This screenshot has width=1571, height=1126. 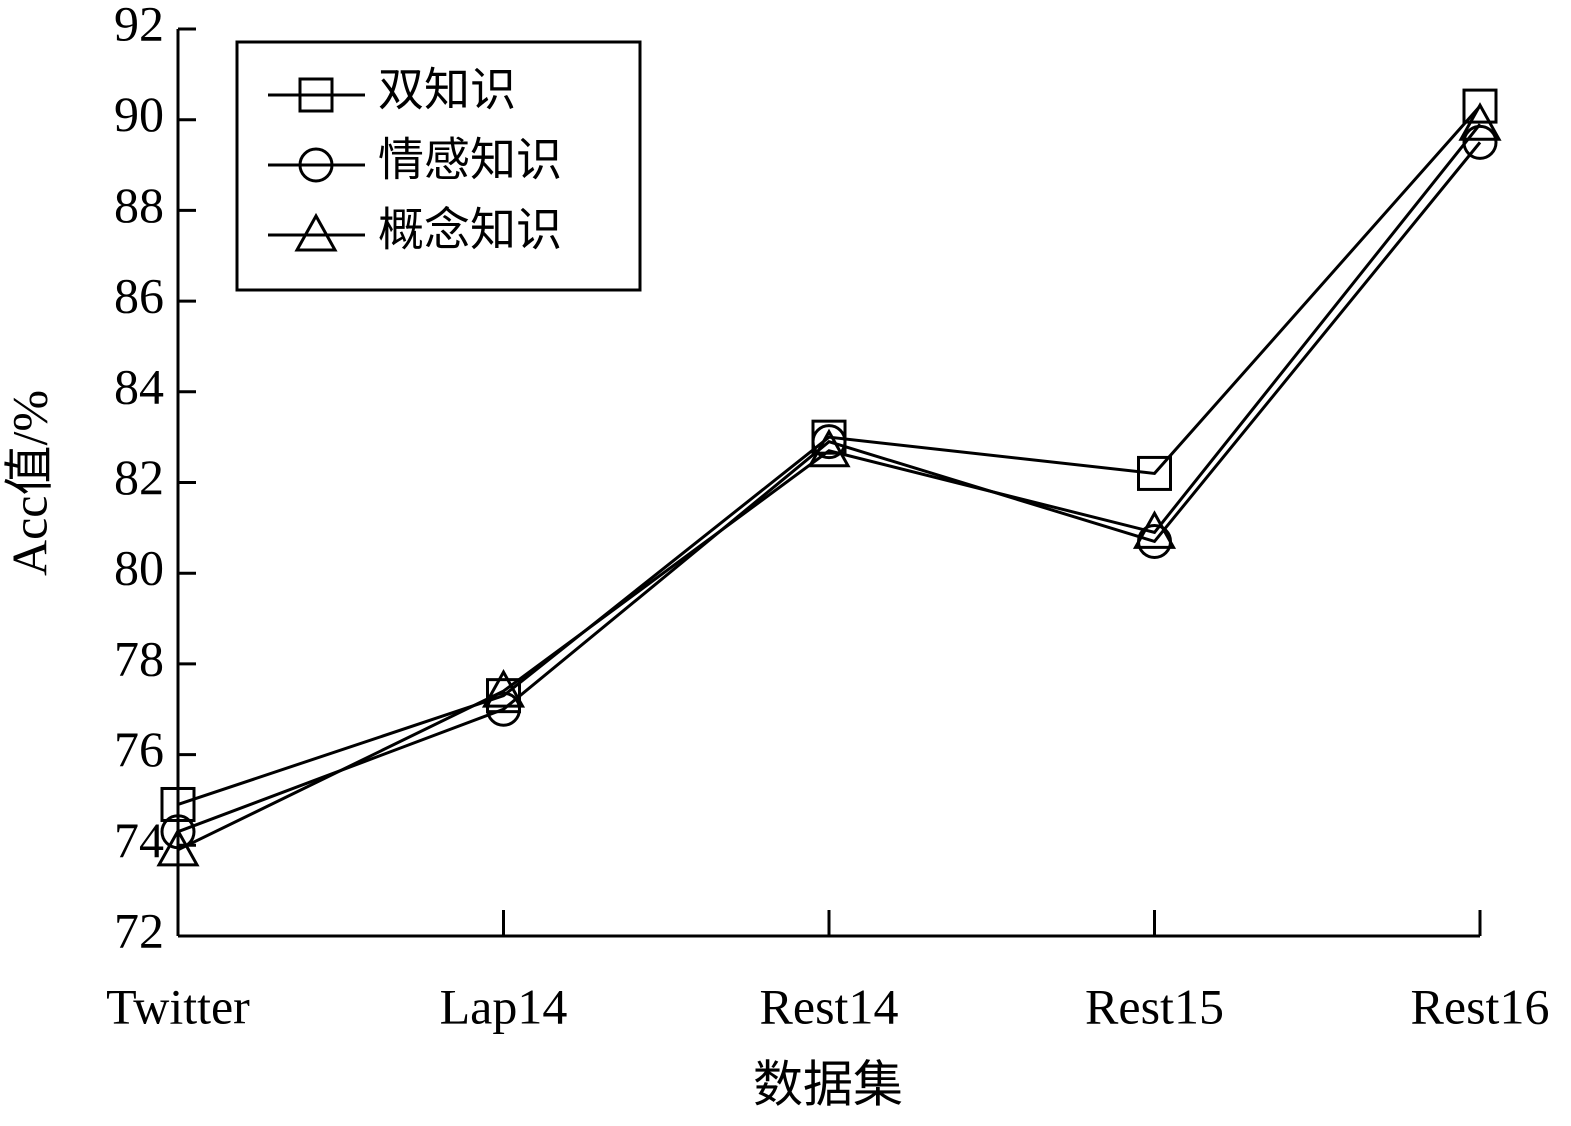 I want to click on y-tick-label: 74, so click(x=139, y=840).